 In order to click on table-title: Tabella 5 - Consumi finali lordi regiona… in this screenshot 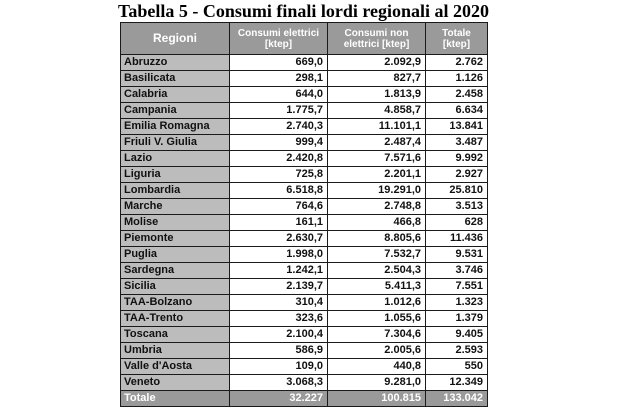, I will do `click(304, 11)`.